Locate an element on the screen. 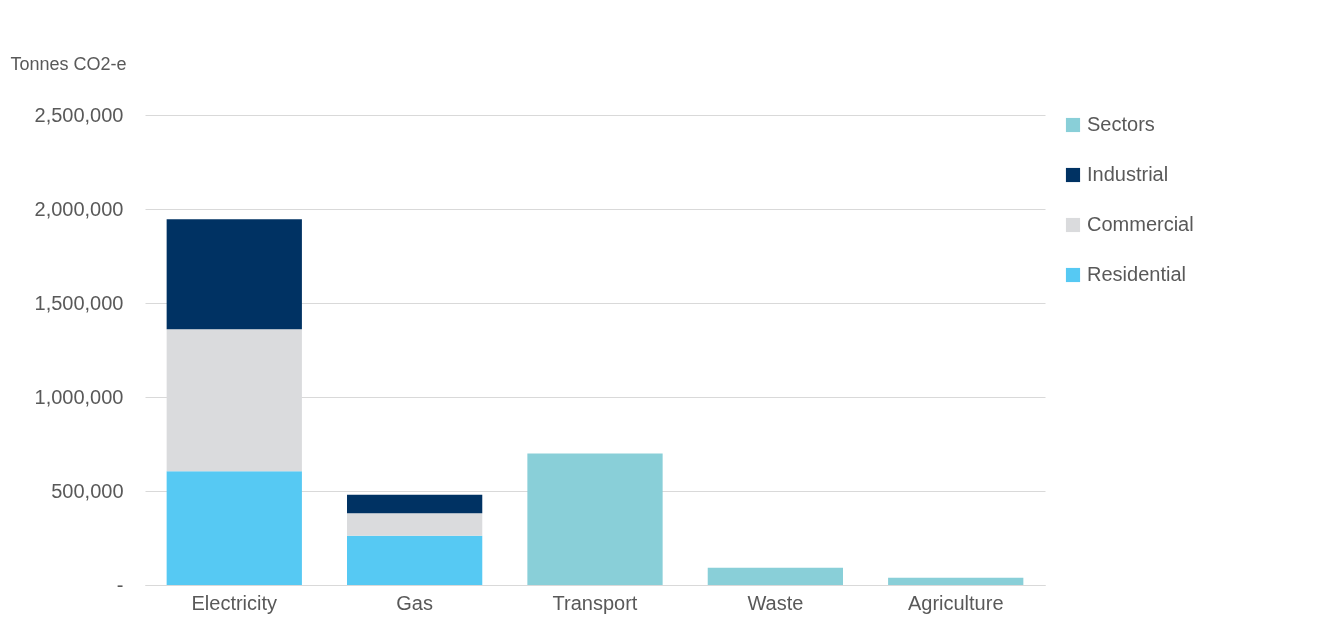 Image resolution: width=1342 pixels, height=632 pixels. legend-label: Commercial is located at coordinates (1140, 224).